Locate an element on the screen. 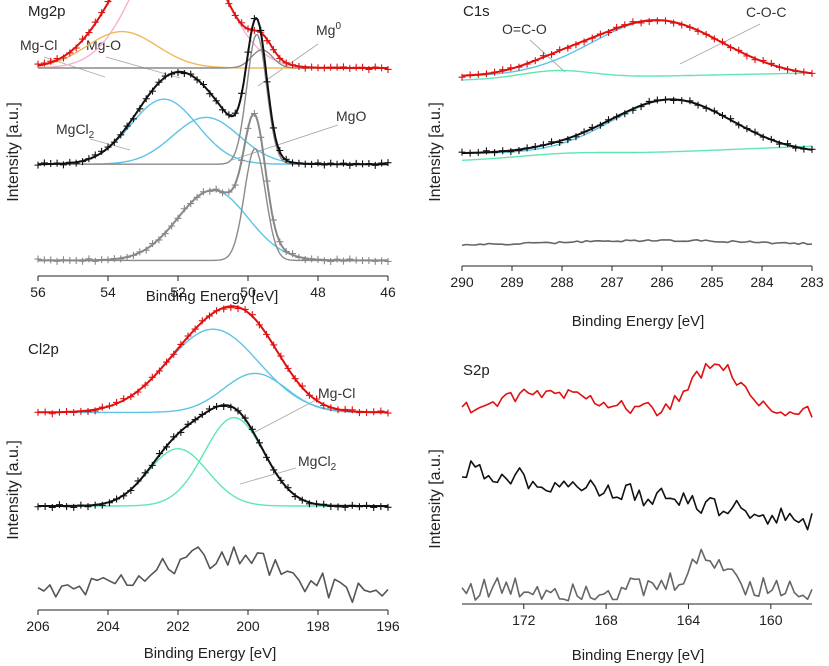 This screenshot has height=666, width=829. s2p-mid-trace is located at coordinates (637, 495).